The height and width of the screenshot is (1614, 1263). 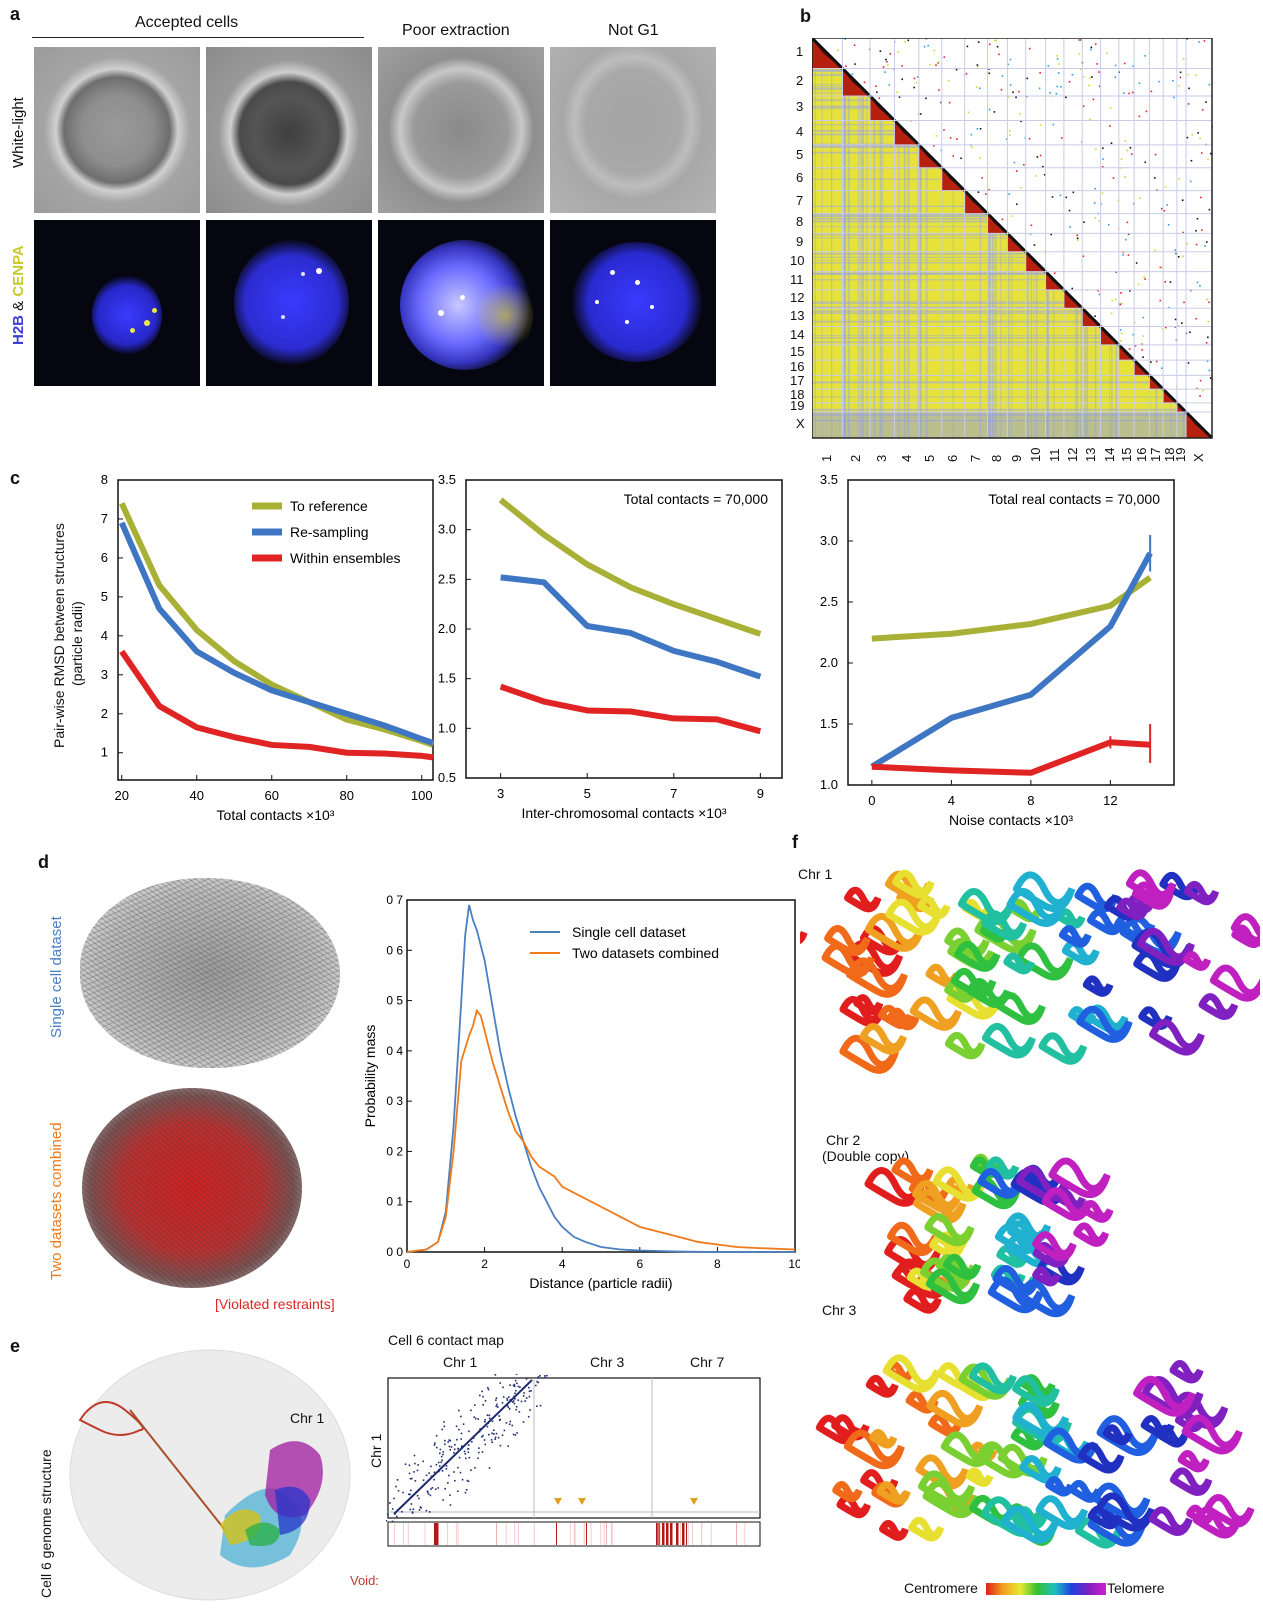 I want to click on white-light-row-label: White-light, so click(x=18, y=132).